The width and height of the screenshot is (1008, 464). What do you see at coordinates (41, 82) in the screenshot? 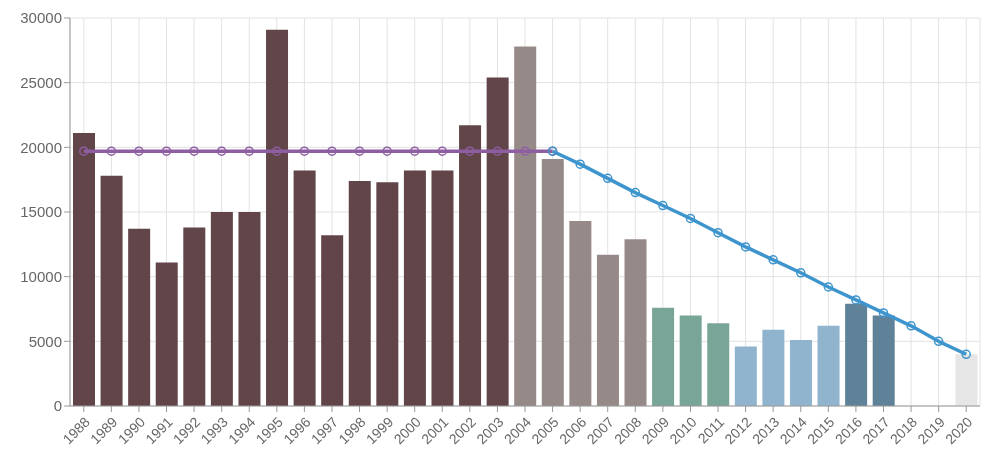
I see `y-tick-label: 25000` at bounding box center [41, 82].